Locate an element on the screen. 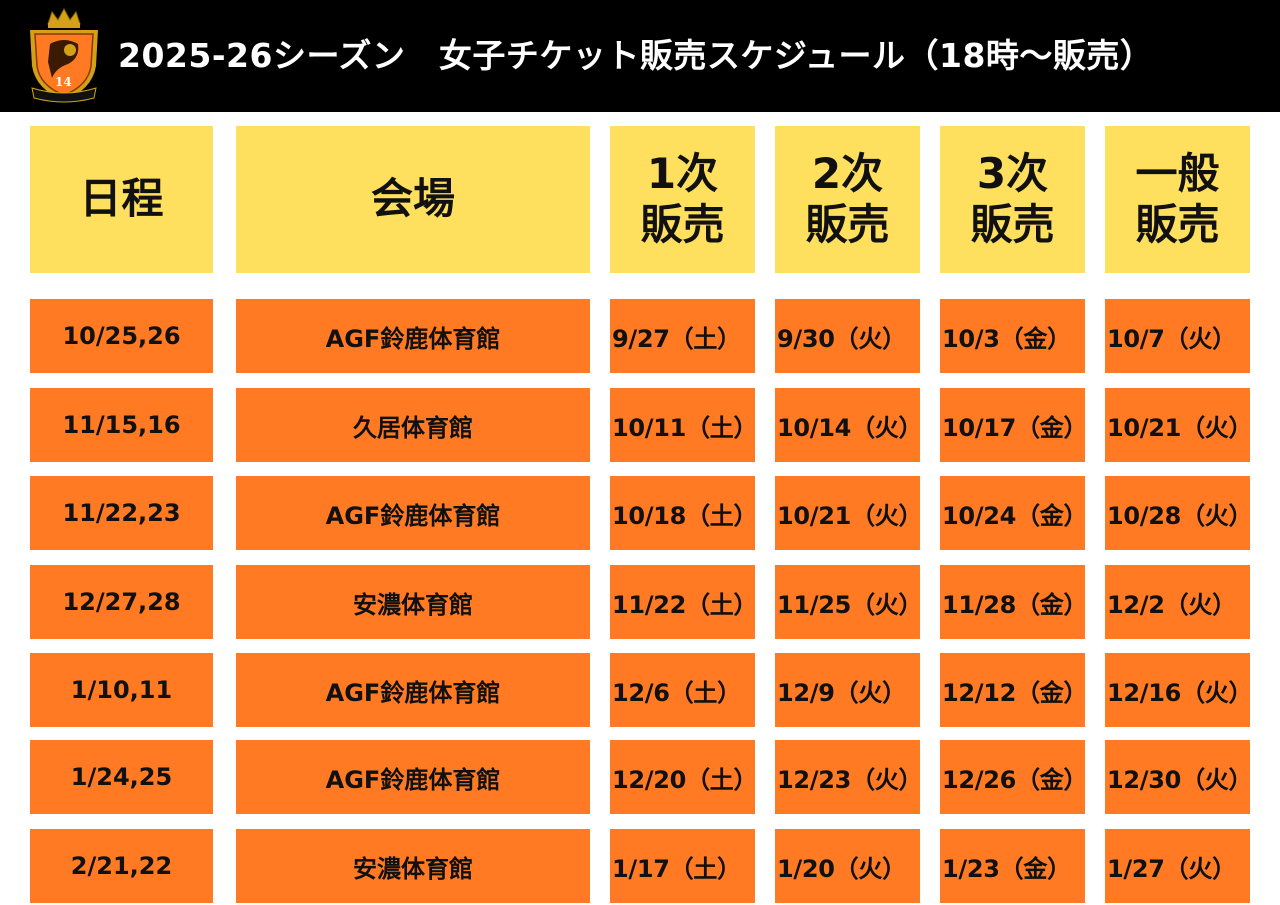 Image resolution: width=1280 pixels, height=905 pixels. page-header: 14 2025-26シーズン 女子チケット販売スケジュール（18時〜販売） is located at coordinates (640, 56).